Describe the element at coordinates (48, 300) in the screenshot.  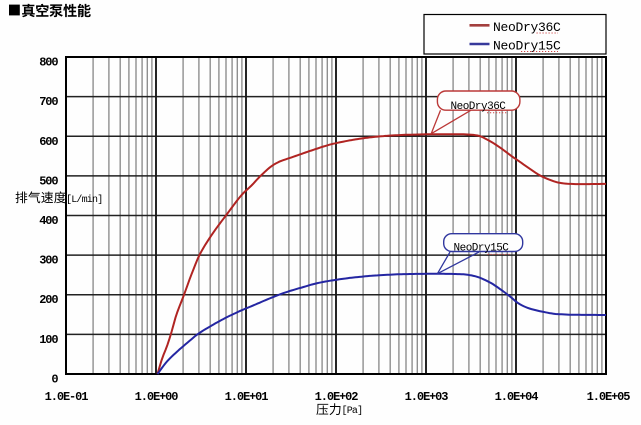
I see `svg-text: 200` at that location.